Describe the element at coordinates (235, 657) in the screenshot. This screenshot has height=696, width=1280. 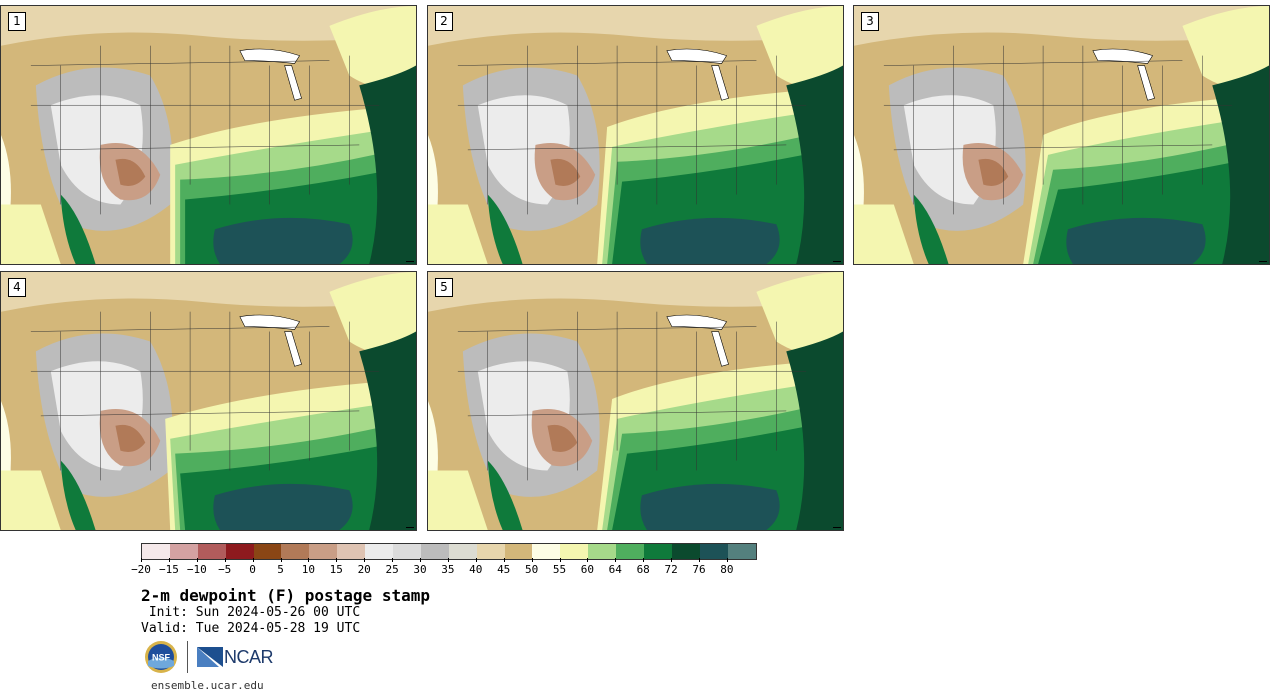
I see `ncar-logo: NCAR` at that location.